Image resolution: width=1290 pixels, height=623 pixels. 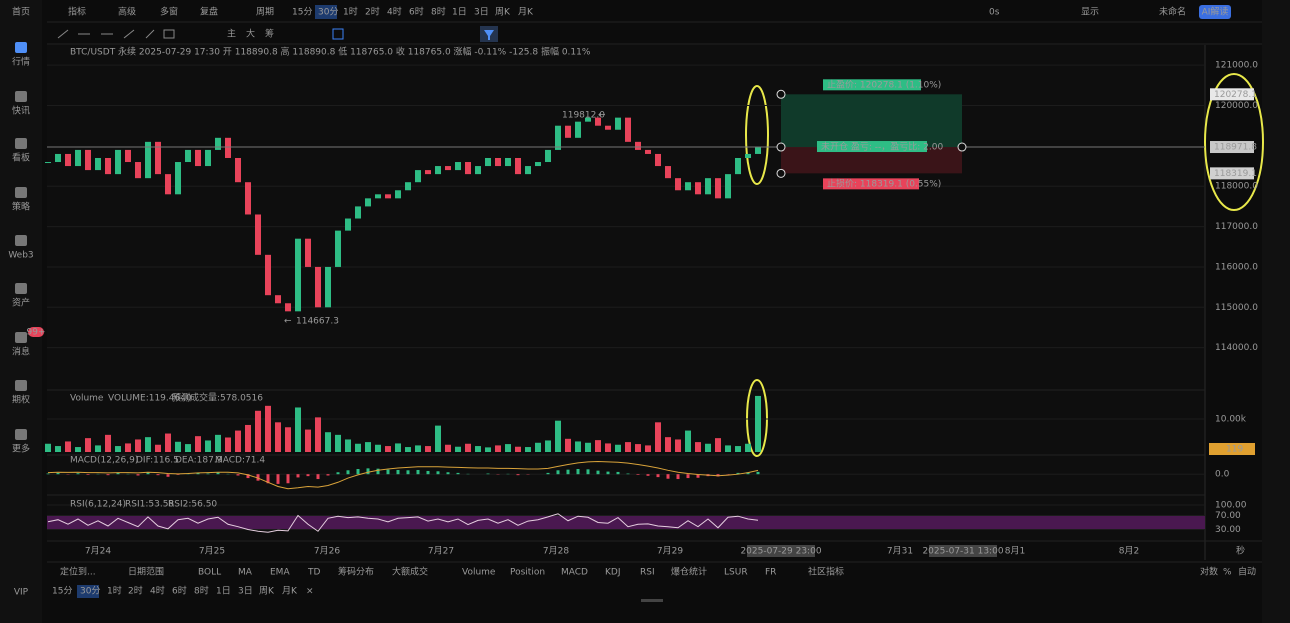 I want to click on bottom-interval: 15分, so click(x=62, y=591).